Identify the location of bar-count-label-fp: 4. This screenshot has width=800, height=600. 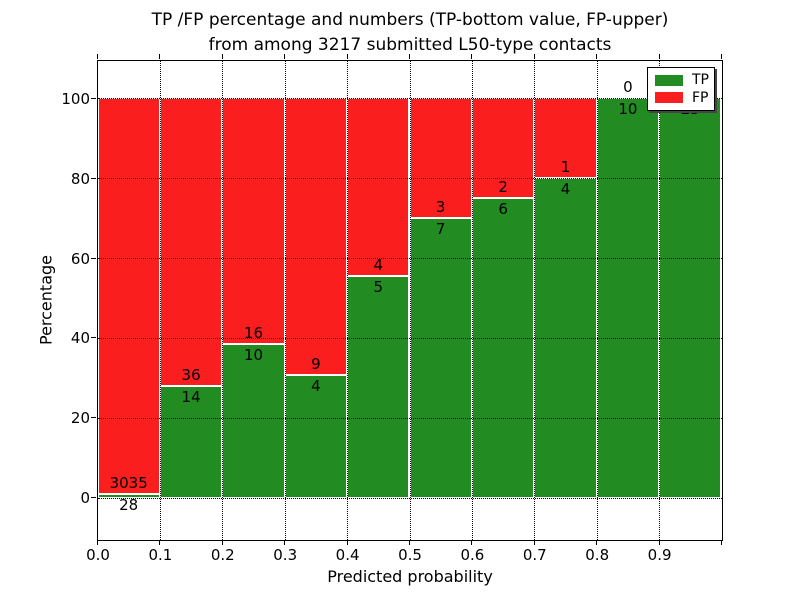
(378, 264).